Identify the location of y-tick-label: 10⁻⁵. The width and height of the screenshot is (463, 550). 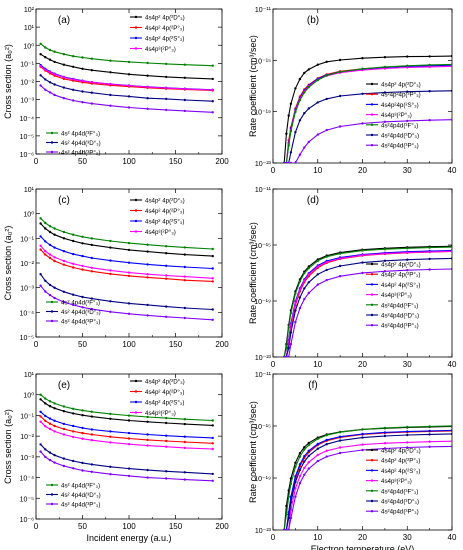
(27, 137).